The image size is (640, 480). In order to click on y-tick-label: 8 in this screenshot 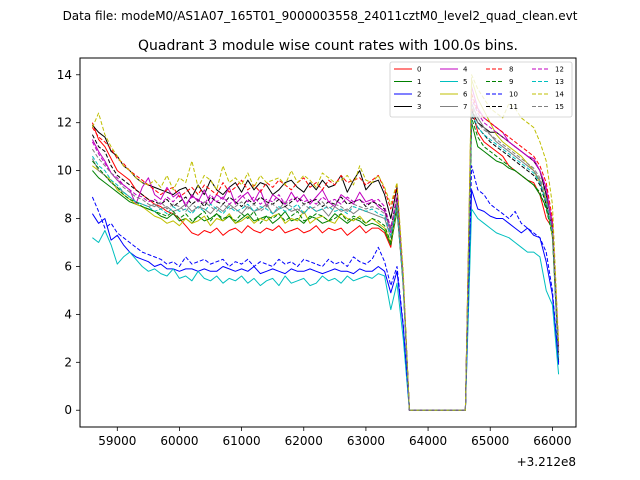, I will do `click(68, 219)`.